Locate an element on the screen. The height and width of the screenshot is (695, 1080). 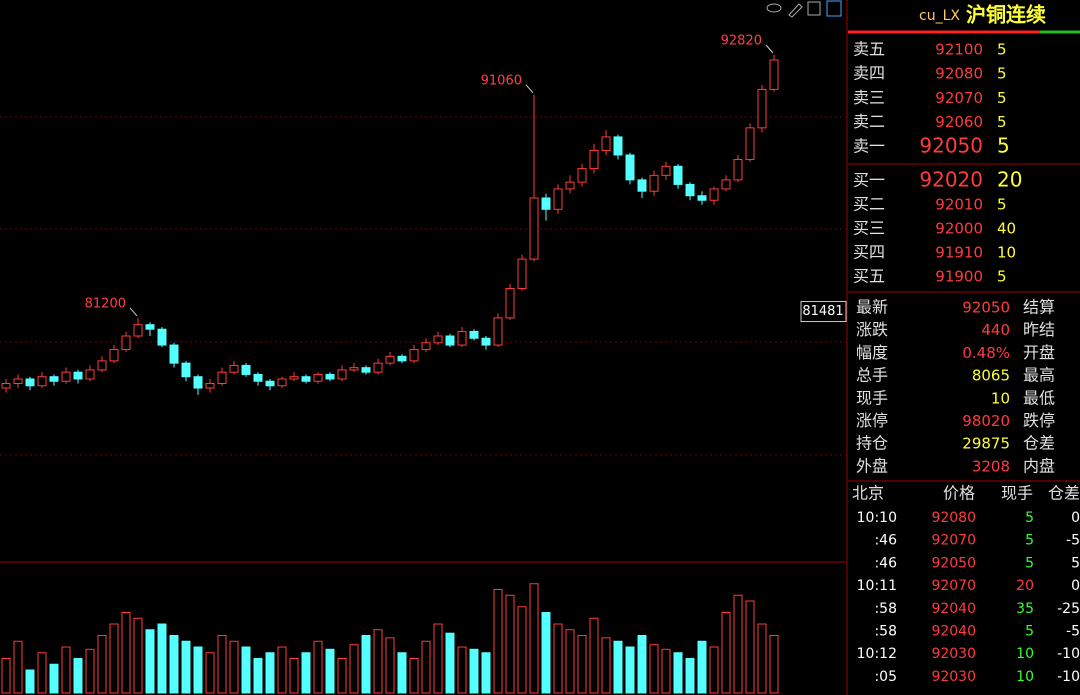
book-label: 买一 is located at coordinates (869, 180).